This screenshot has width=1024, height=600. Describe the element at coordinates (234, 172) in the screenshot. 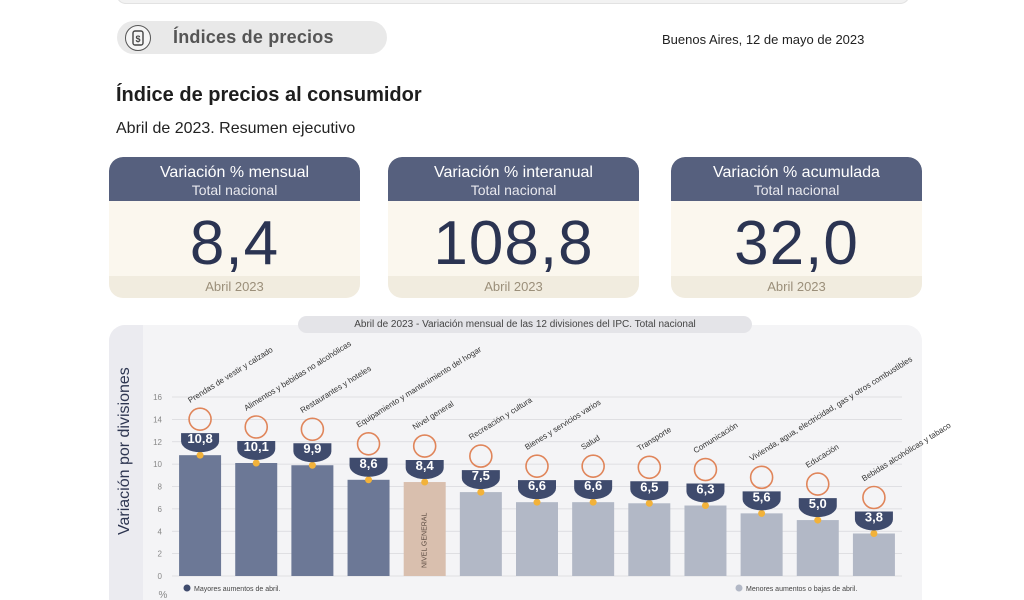

I see `card-title: Variación % mensual` at that location.